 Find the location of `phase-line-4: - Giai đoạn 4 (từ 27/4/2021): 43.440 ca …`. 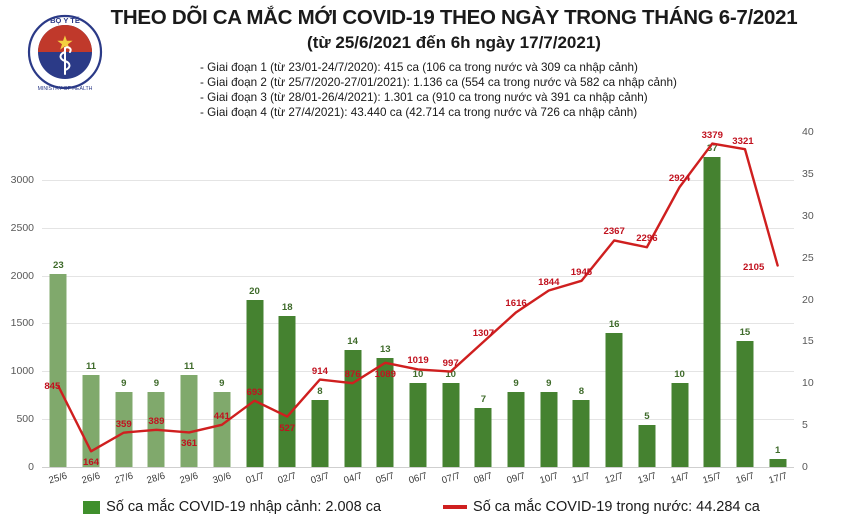

phase-line-4: - Giai đoạn 4 (từ 27/4/2021): 43.440 ca … is located at coordinates (419, 113).